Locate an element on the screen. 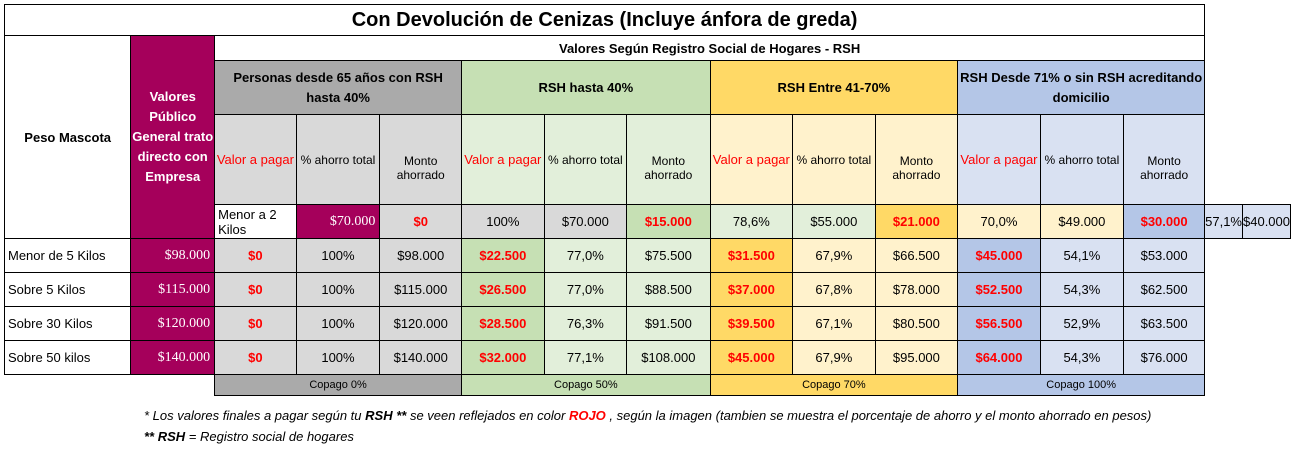 The height and width of the screenshot is (450, 1291). pay-cell: $64.000 is located at coordinates (999, 357).